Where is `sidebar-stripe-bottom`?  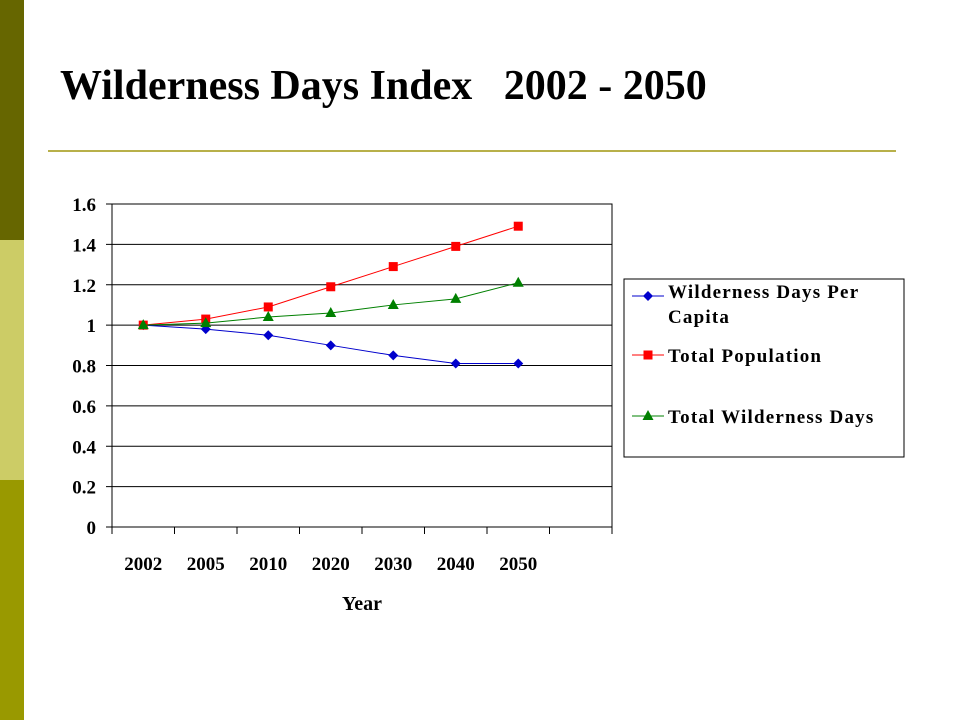 sidebar-stripe-bottom is located at coordinates (12, 600).